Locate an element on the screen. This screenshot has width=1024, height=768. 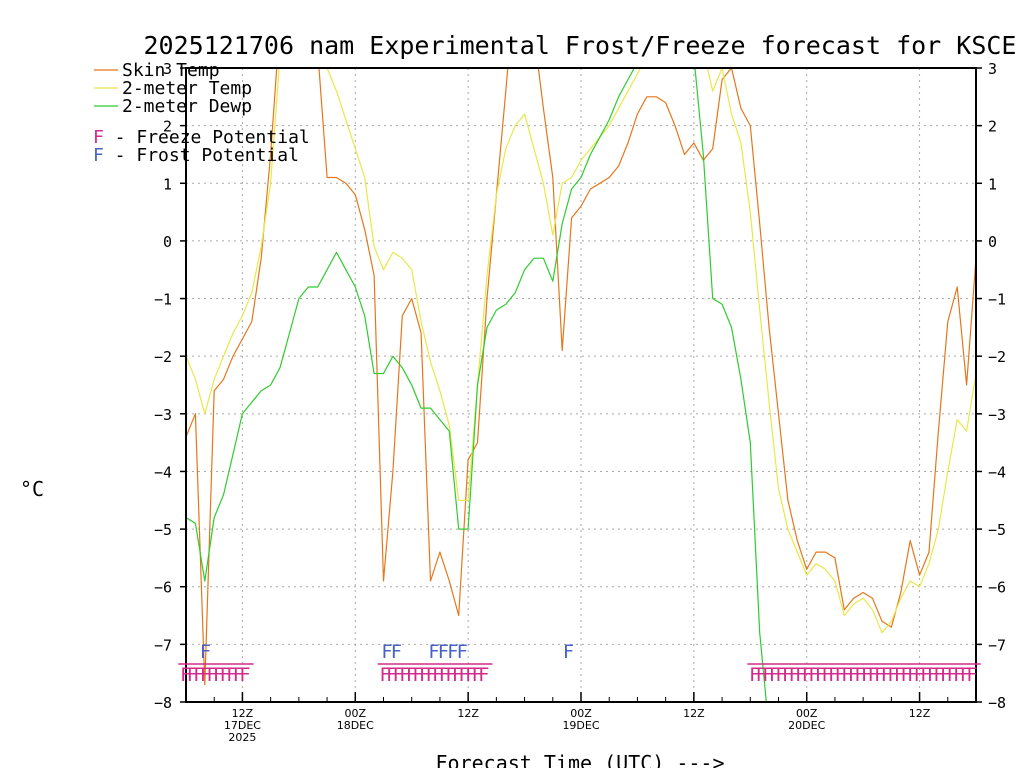
y-tick-label-right: −1 is located at coordinates (997, 300).